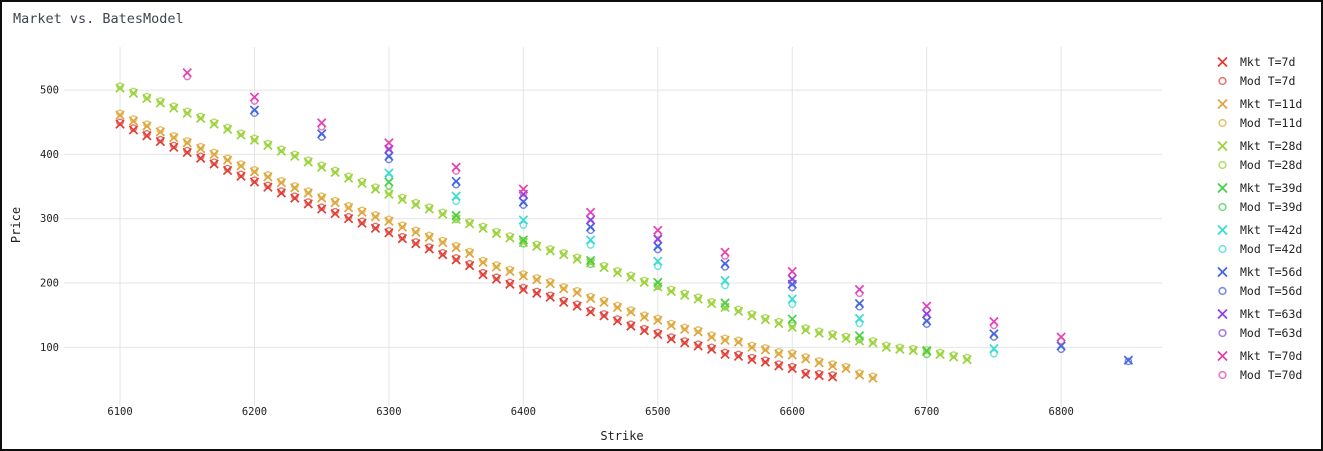 The image size is (1323, 451). Describe the element at coordinates (49, 348) in the screenshot. I see `y-tick-label: 100` at that location.